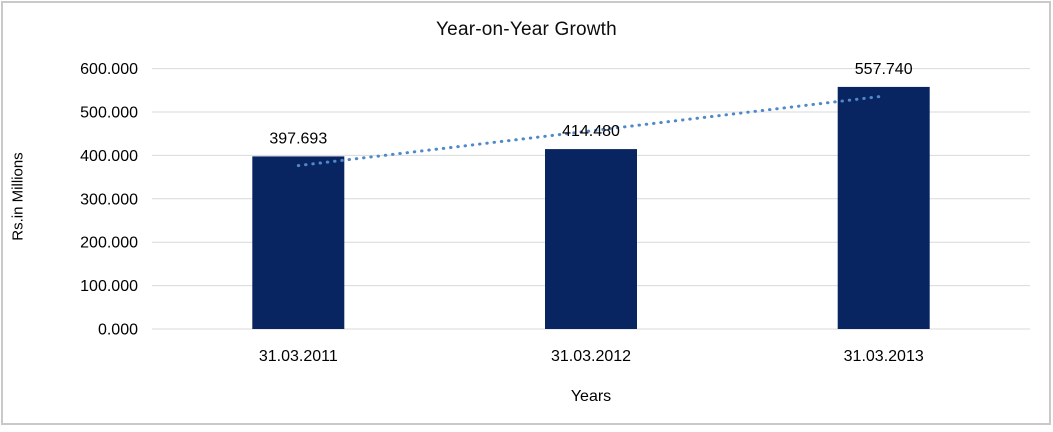 This screenshot has height=432, width=1053. What do you see at coordinates (884, 69) in the screenshot?
I see `bar-value-label: 557.740` at bounding box center [884, 69].